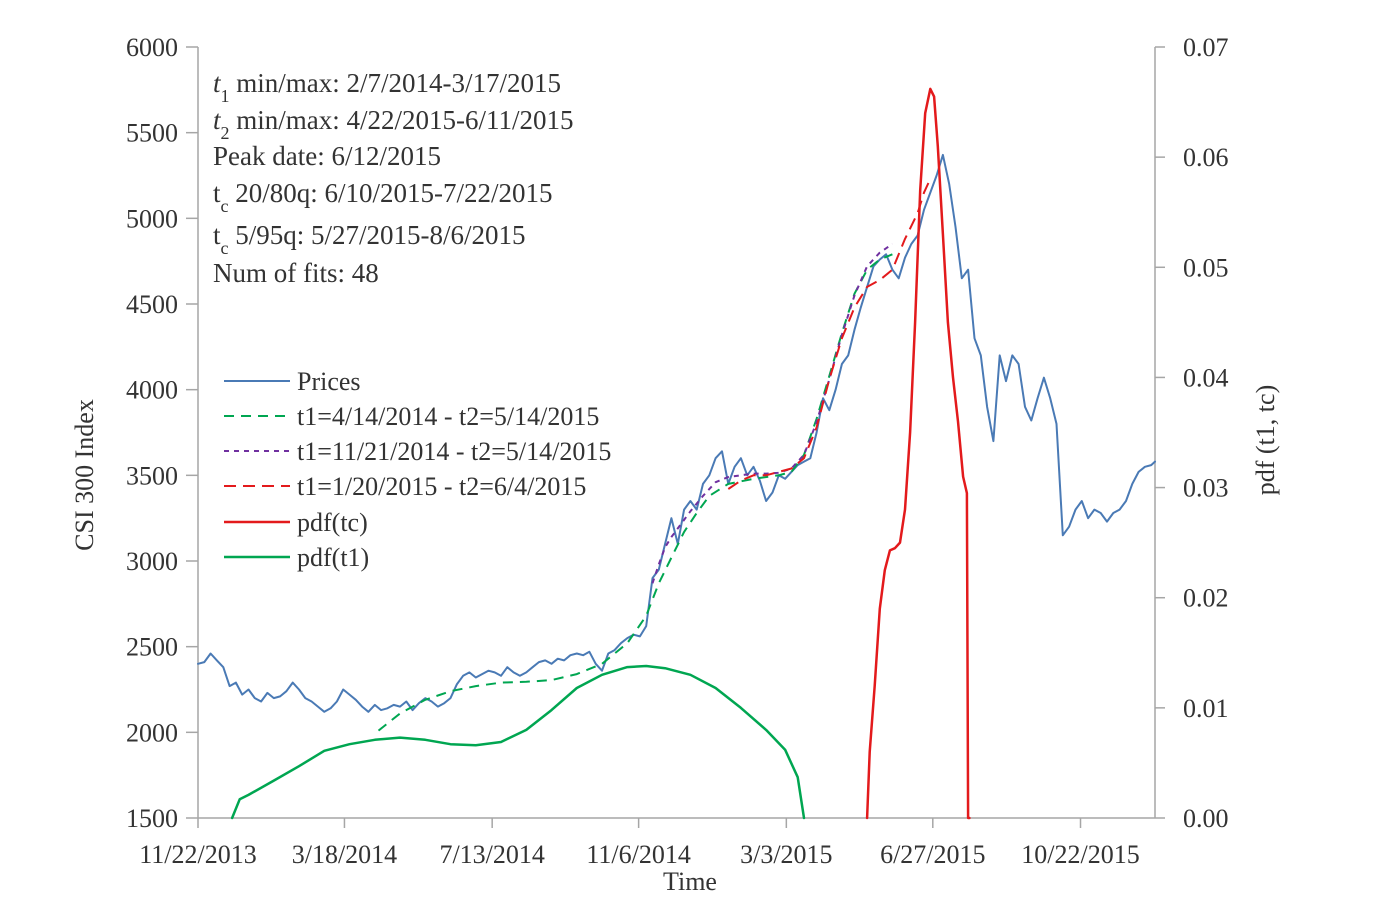 The image size is (1399, 902). What do you see at coordinates (1080, 854) in the screenshot?
I see `x-tick-label: 10/22/2015` at bounding box center [1080, 854].